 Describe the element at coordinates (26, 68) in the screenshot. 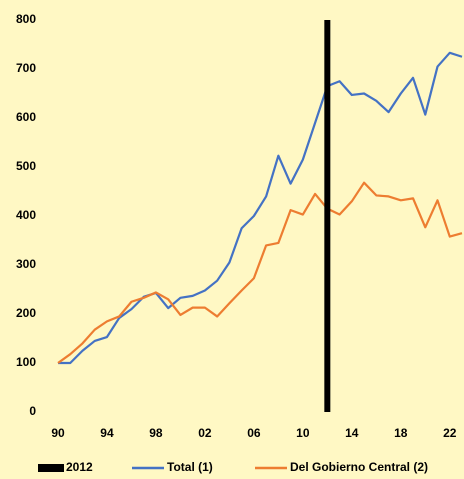

I see `y-tick-label: 700` at that location.